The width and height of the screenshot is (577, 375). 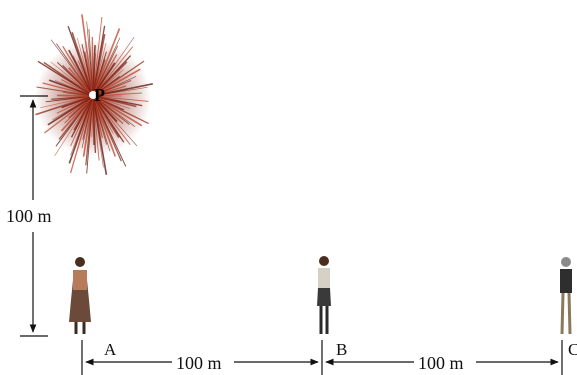 What do you see at coordinates (566, 296) in the screenshot?
I see `observer-c-figure` at bounding box center [566, 296].